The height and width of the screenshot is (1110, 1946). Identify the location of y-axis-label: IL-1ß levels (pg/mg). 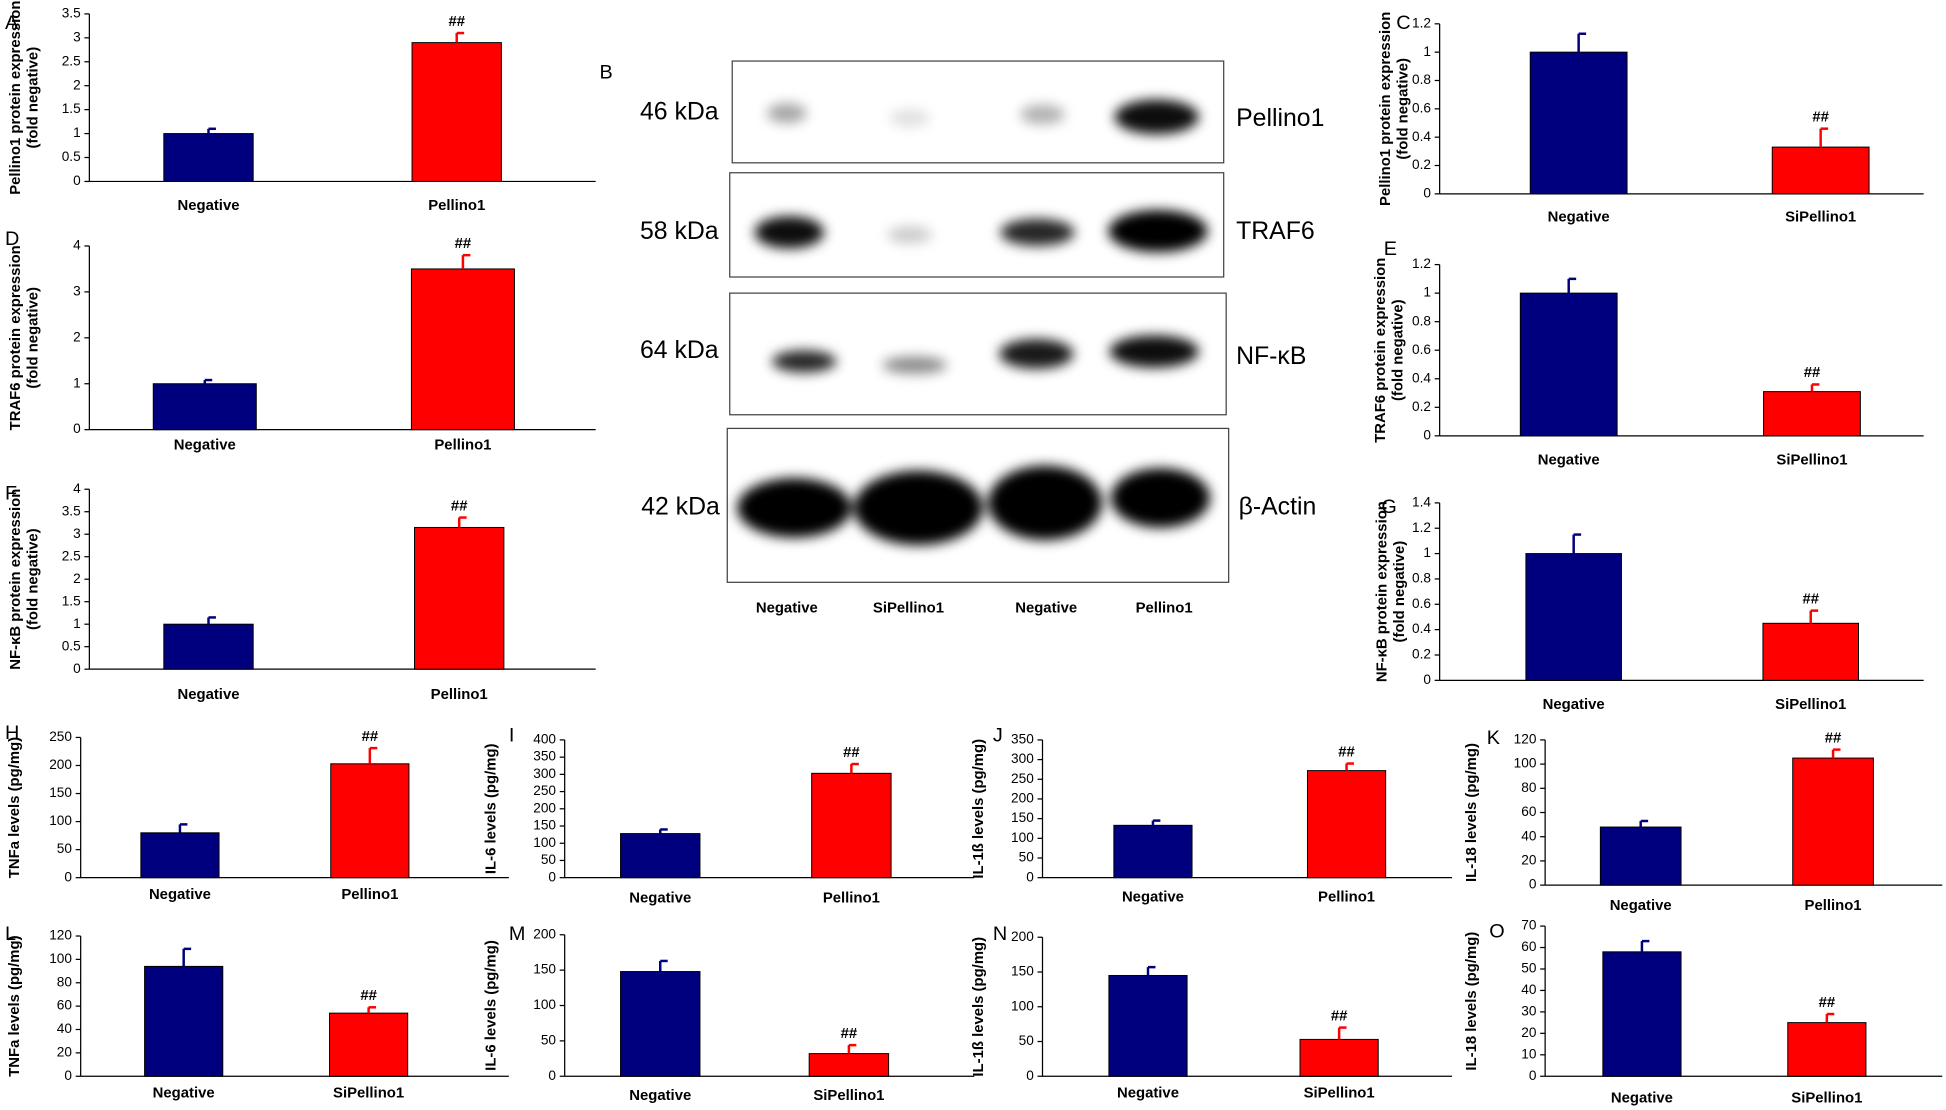
(979, 809).